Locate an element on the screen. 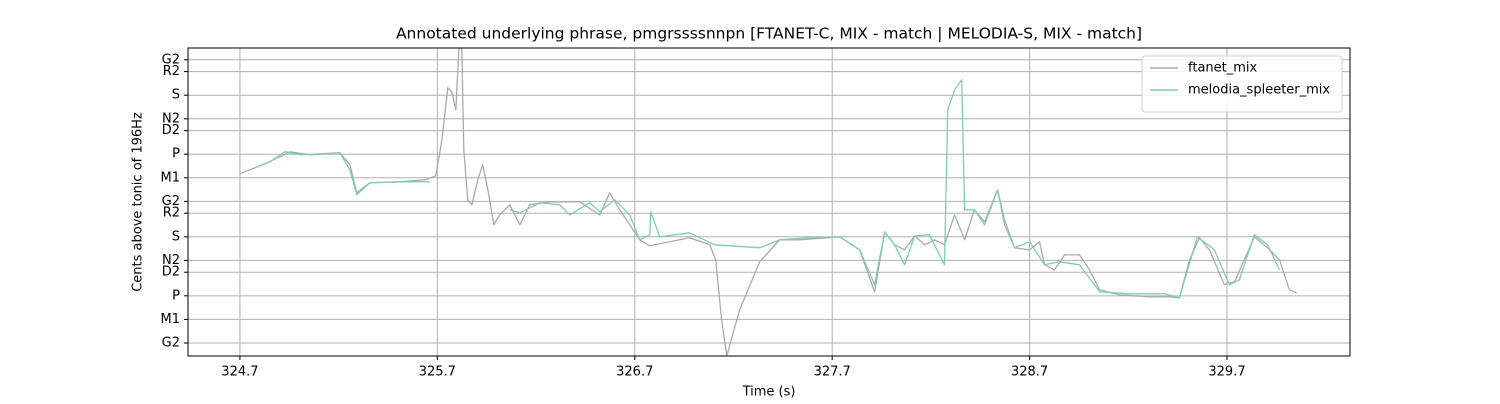 Image resolution: width=1500 pixels, height=404 pixels. legend-label: ftanet_mix is located at coordinates (1223, 68).